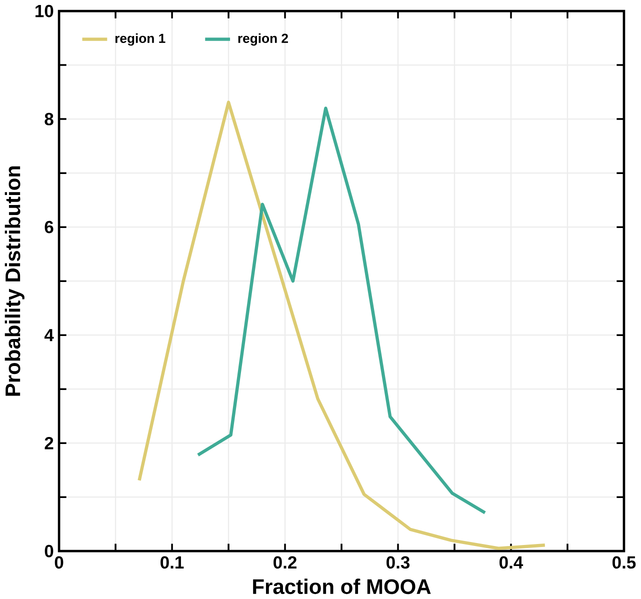 The width and height of the screenshot is (641, 599). I want to click on y-tick-label: 4, so click(49, 335).